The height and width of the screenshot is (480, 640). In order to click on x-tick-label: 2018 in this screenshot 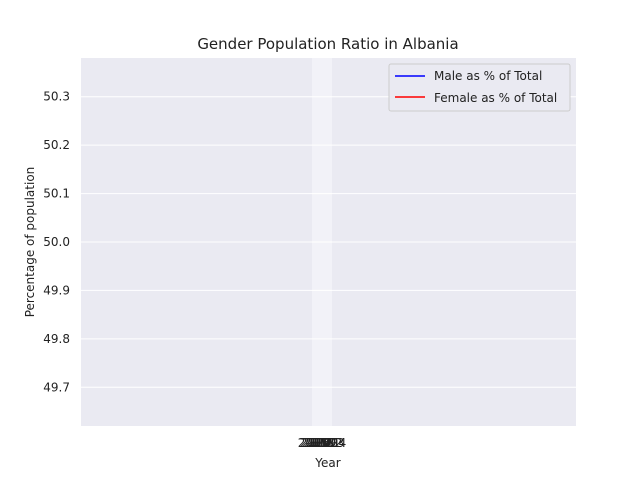, I will do `click(319, 443)`.